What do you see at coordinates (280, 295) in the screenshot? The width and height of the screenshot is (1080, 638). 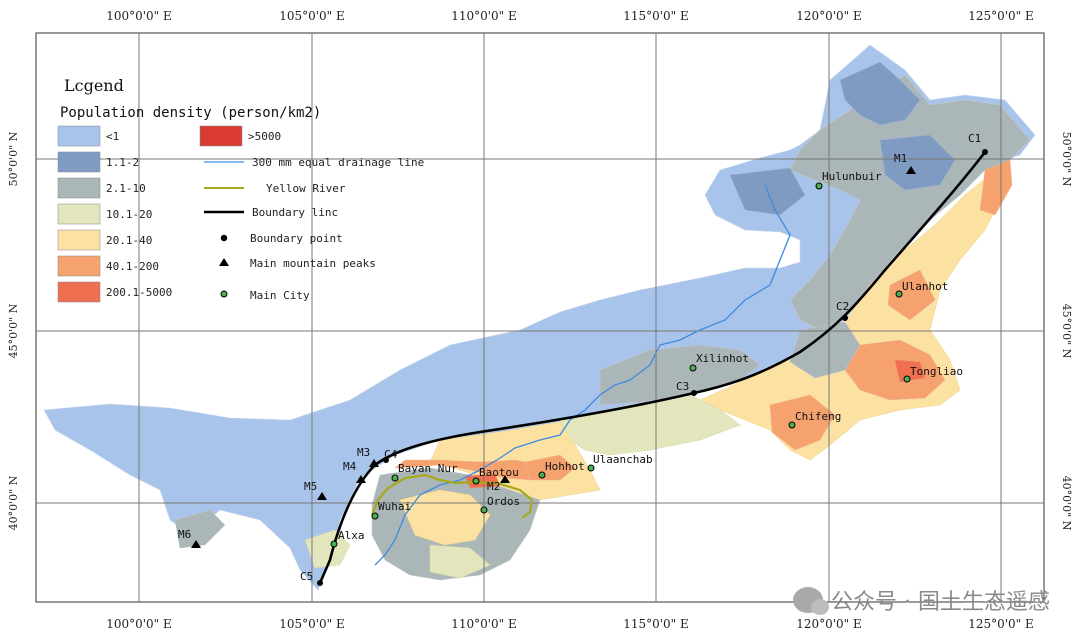 I see `legend-symbol-label: Main City` at bounding box center [280, 295].